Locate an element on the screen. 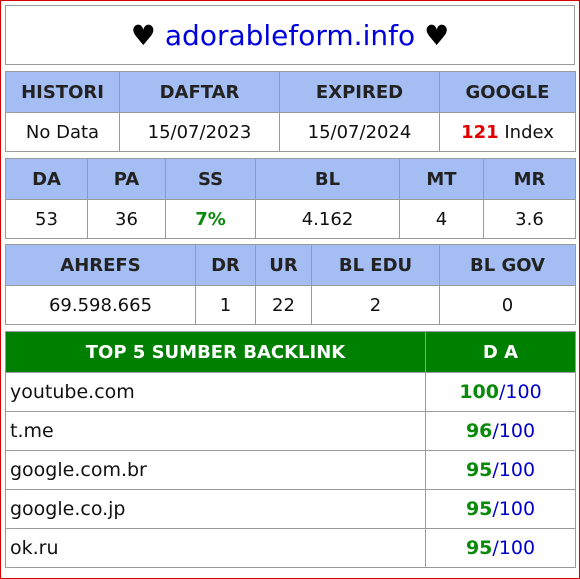  header-ur: UR is located at coordinates (283, 265).